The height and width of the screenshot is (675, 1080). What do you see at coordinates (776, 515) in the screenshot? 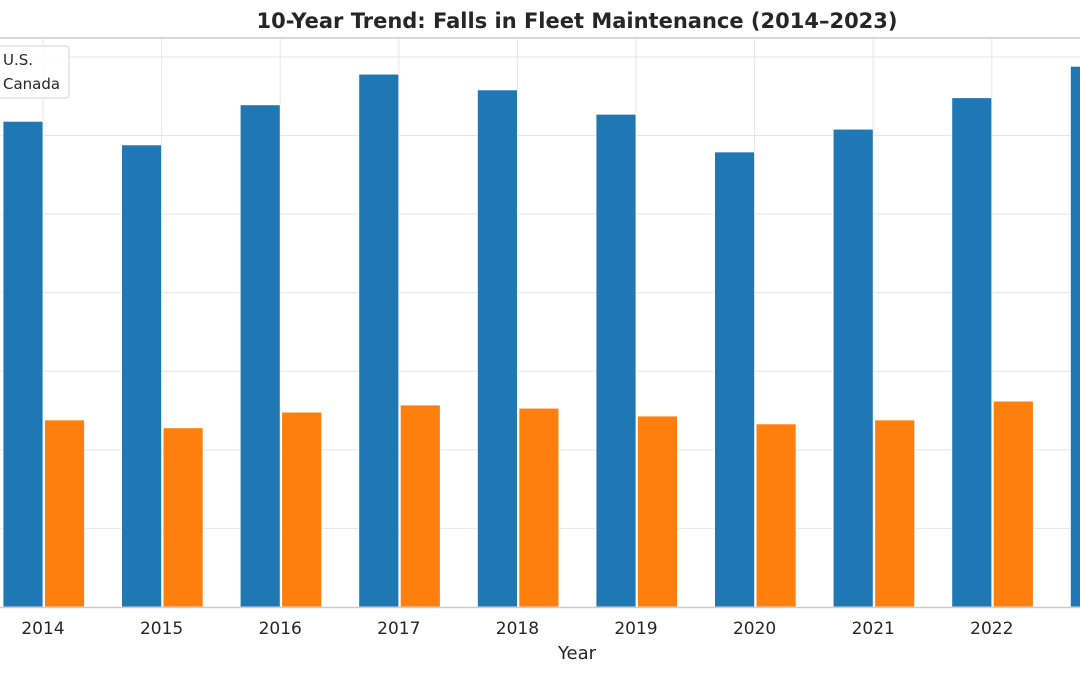
I see `bar-canada-2020` at bounding box center [776, 515].